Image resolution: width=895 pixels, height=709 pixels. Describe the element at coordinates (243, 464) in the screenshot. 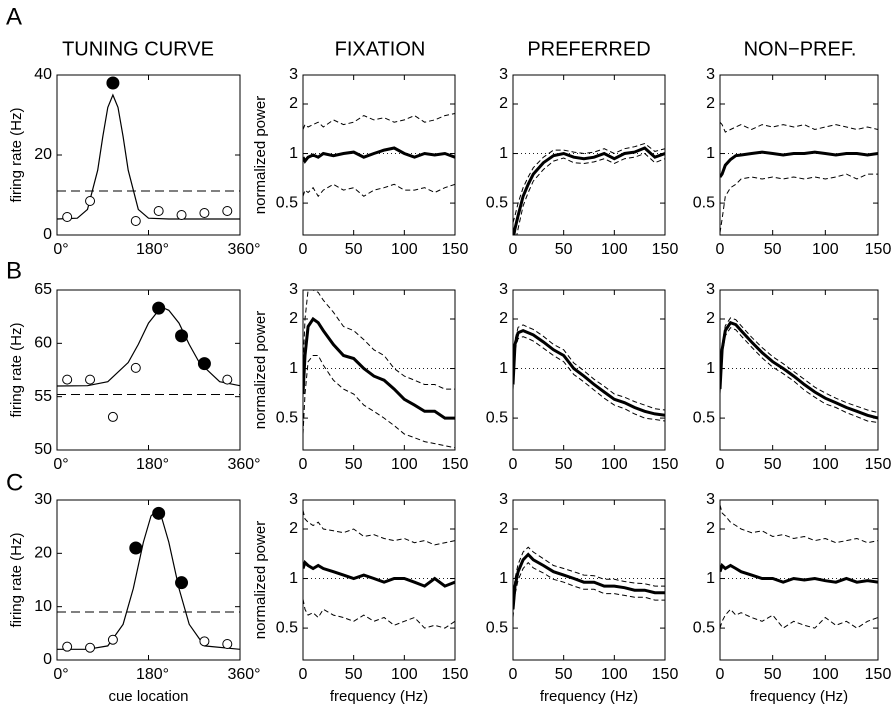

I see `x-tick-label: 360°` at that location.